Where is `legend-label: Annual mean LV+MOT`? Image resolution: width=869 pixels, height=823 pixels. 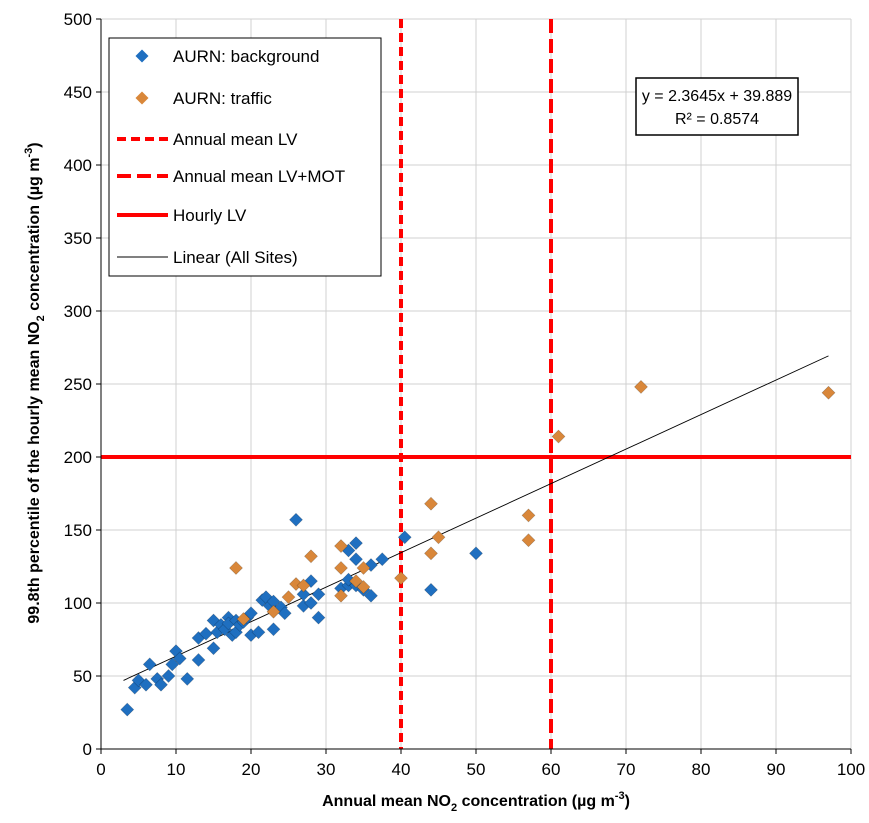
legend-label: Annual mean LV+MOT is located at coordinates (259, 176).